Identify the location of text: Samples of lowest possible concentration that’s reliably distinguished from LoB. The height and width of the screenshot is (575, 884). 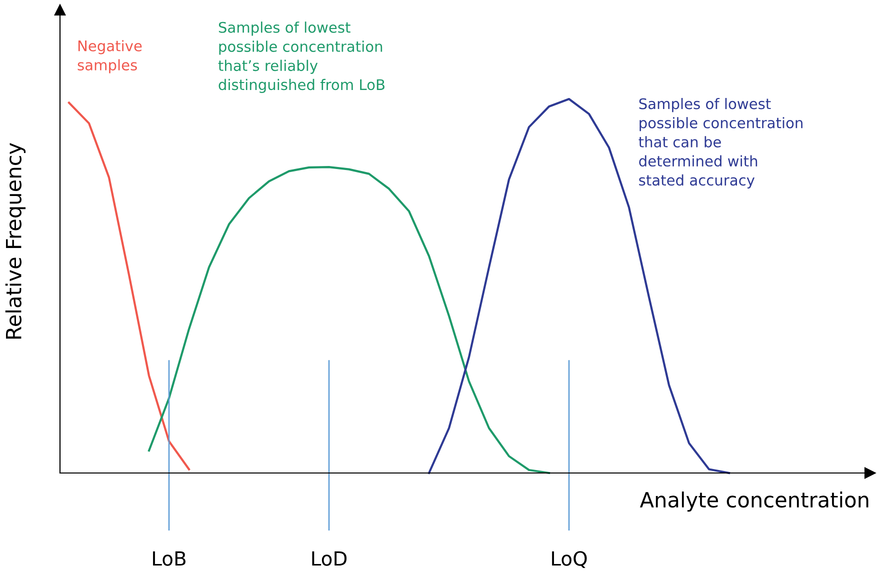
(301, 57).